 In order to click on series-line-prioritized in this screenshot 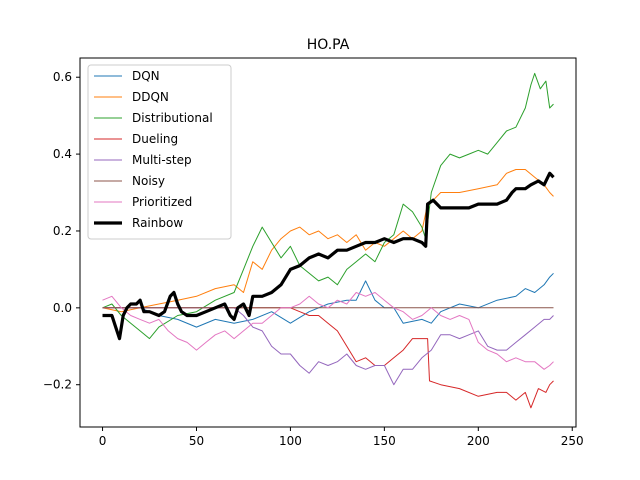, I will do `click(328, 331)`.